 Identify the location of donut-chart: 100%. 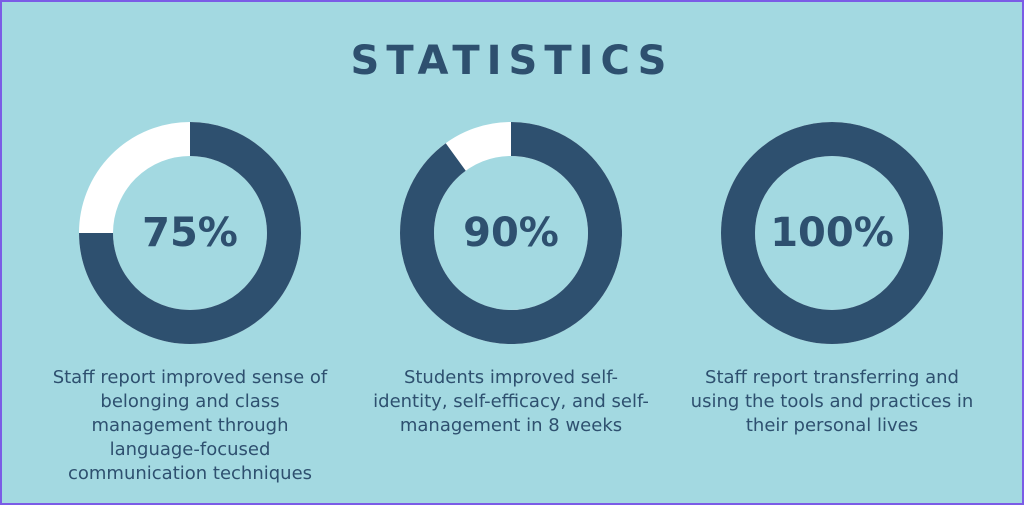
(832, 233).